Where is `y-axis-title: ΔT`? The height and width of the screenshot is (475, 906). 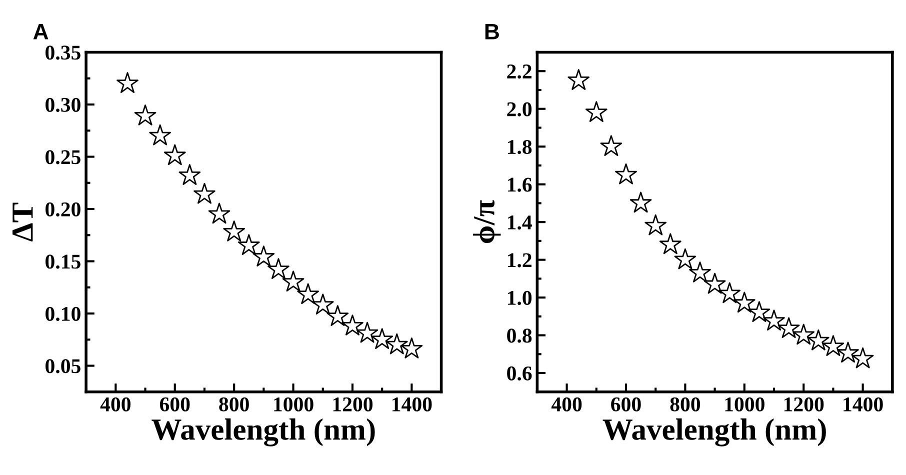 y-axis-title: ΔT is located at coordinates (22, 222).